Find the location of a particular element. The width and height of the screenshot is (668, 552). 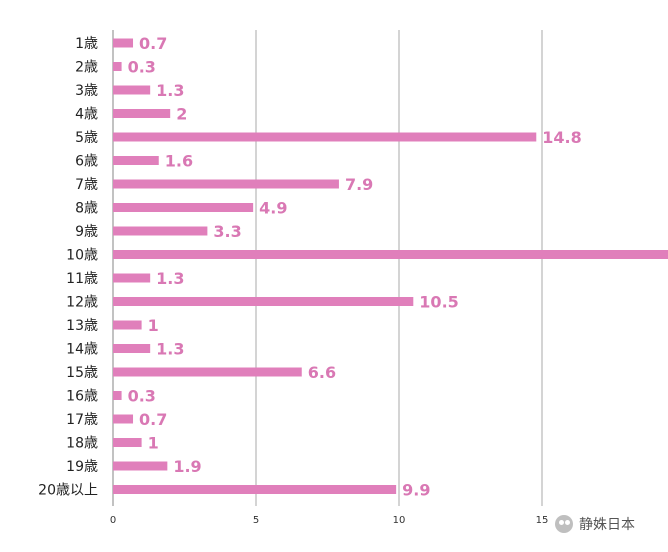

watermark: 静姝日本 is located at coordinates (595, 524).